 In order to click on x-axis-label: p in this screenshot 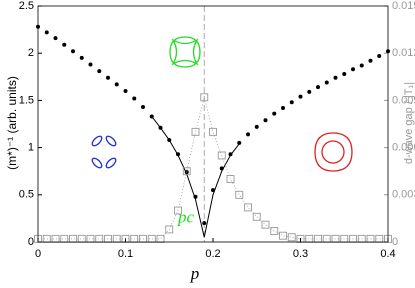, I will do `click(195, 273)`.